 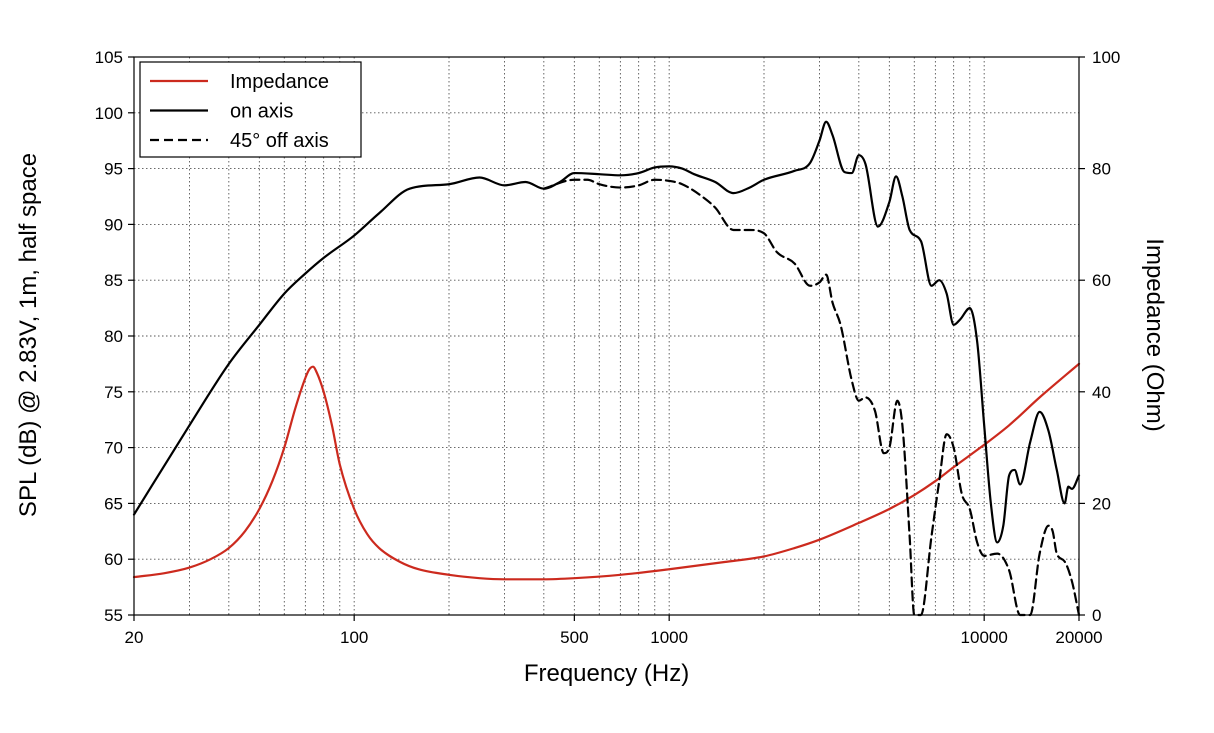 What do you see at coordinates (261, 112) in the screenshot?
I see `legend-label: on axis` at bounding box center [261, 112].